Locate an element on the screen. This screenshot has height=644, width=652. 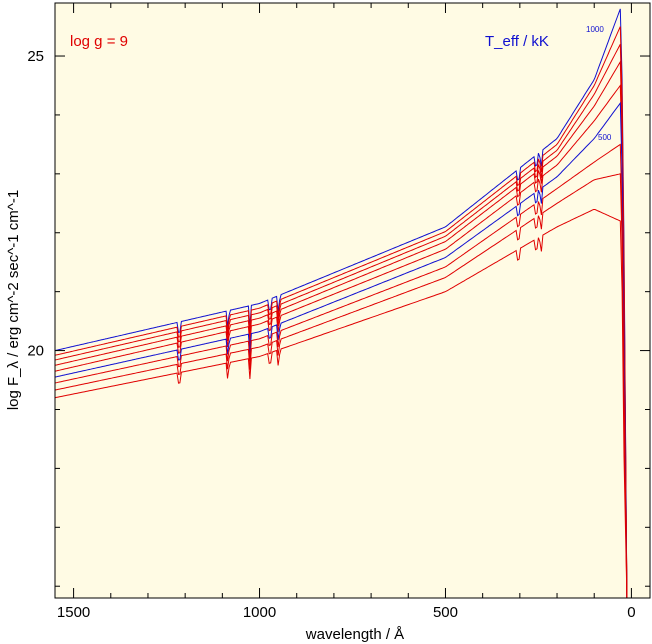
x-tick-label: 500 is located at coordinates (445, 612).